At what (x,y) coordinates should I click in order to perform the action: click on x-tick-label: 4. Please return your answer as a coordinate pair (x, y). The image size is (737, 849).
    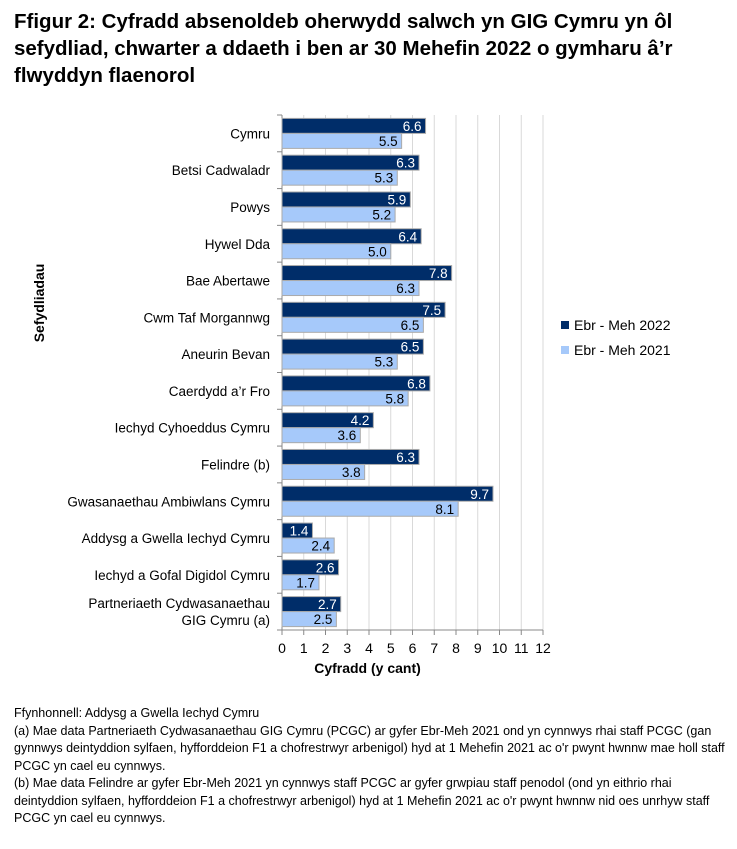
    Looking at the image, I should click on (369, 648).